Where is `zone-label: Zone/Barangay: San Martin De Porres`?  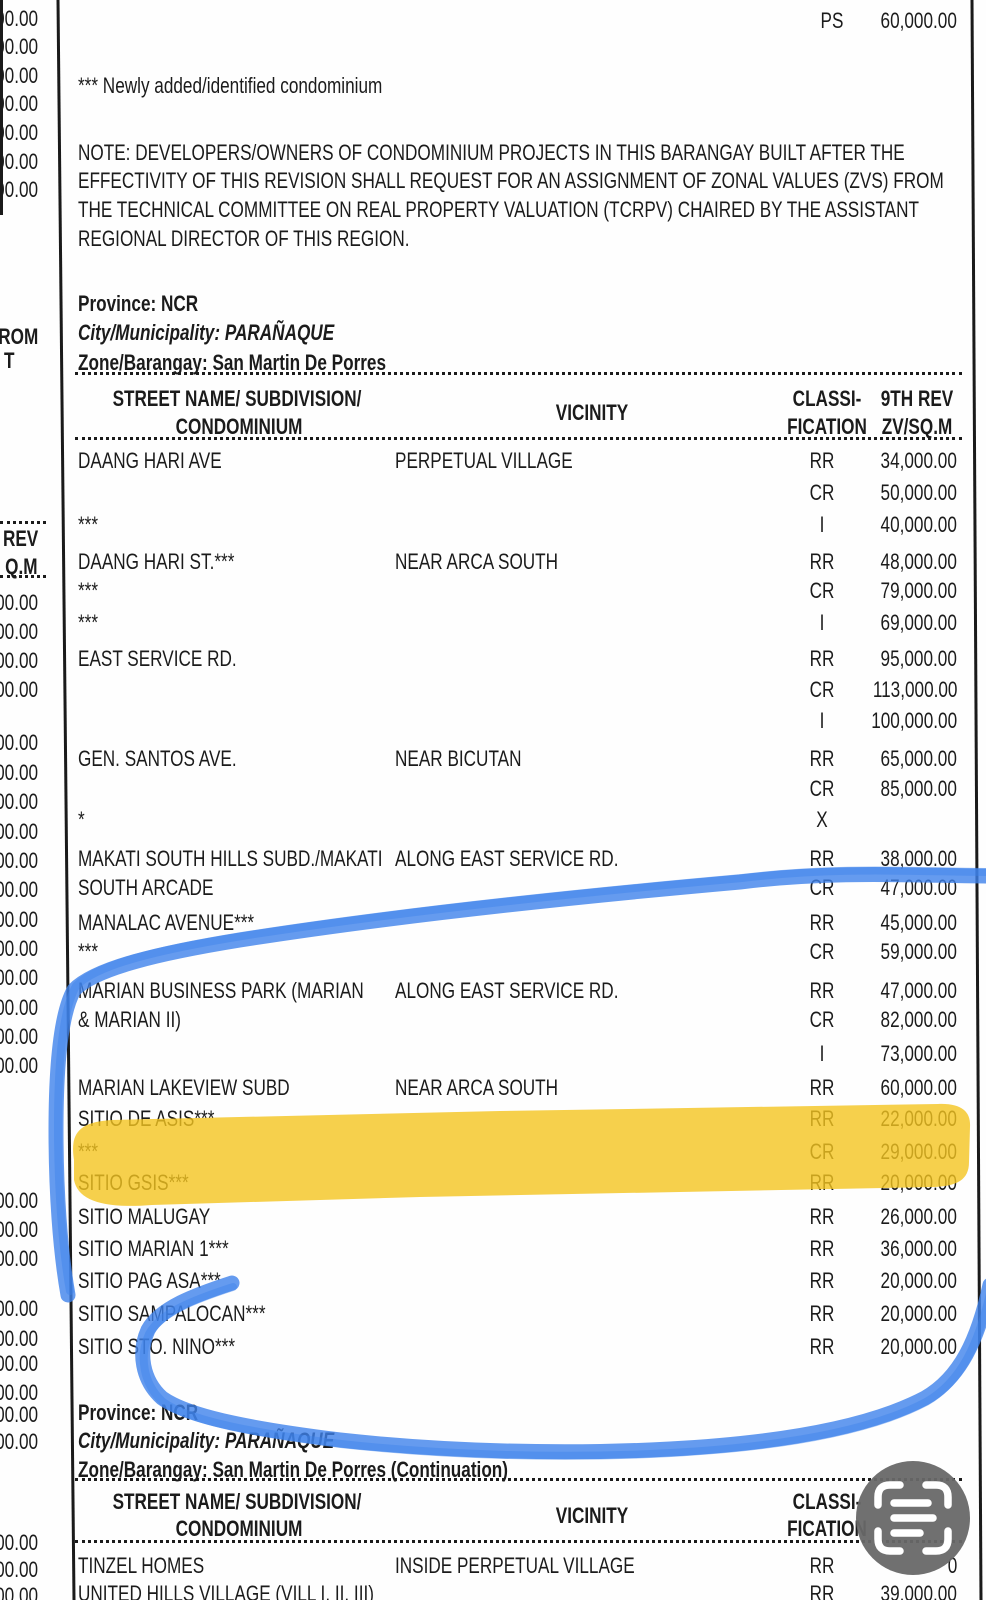
zone-label: Zone/Barangay: San Martin De Porres is located at coordinates (232, 362).